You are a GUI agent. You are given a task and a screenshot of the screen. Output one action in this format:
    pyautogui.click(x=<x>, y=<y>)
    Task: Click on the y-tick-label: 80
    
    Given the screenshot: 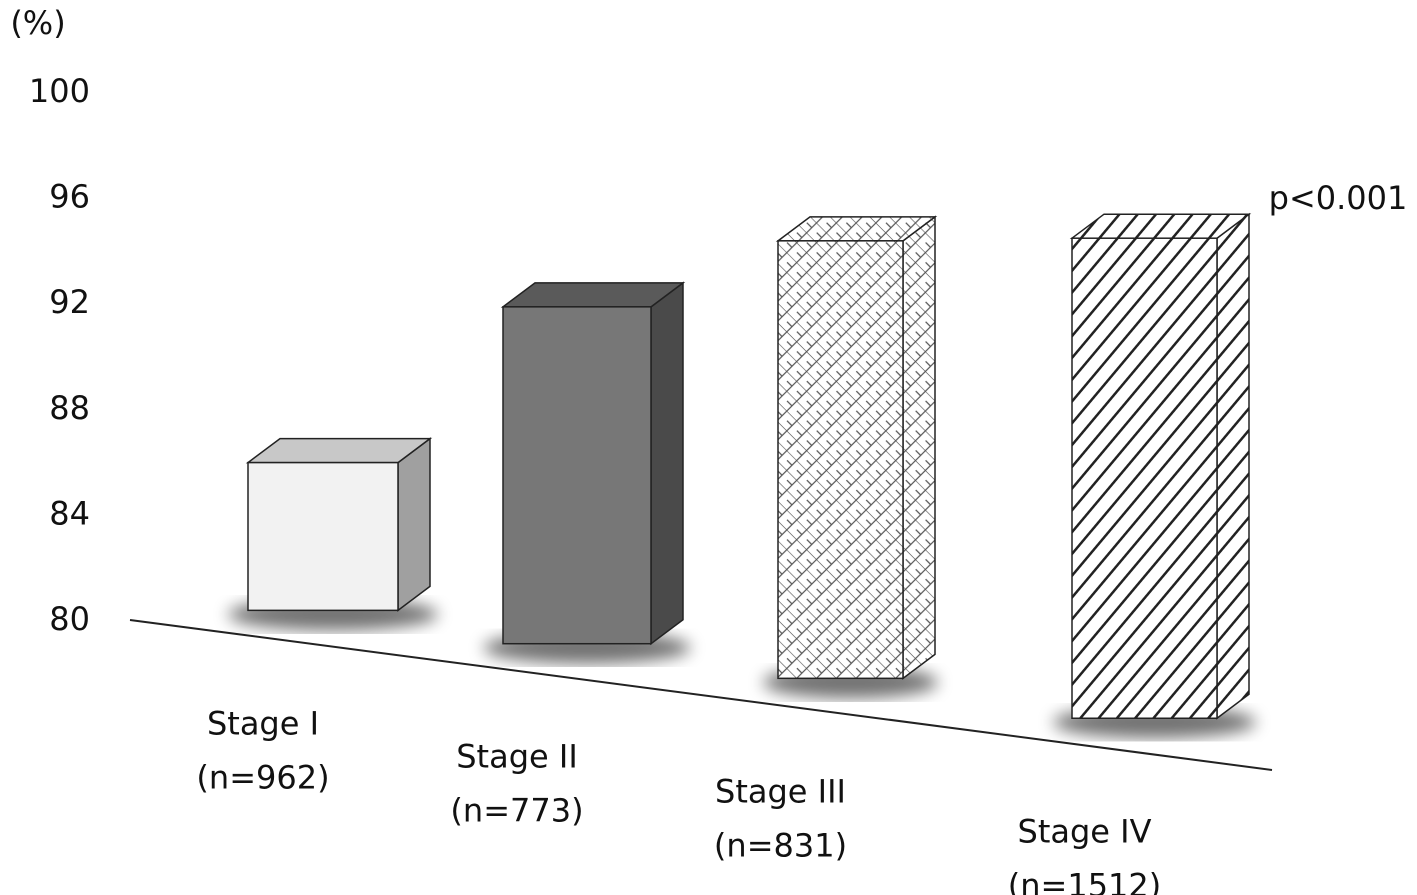 What is the action you would take?
    pyautogui.click(x=69, y=619)
    